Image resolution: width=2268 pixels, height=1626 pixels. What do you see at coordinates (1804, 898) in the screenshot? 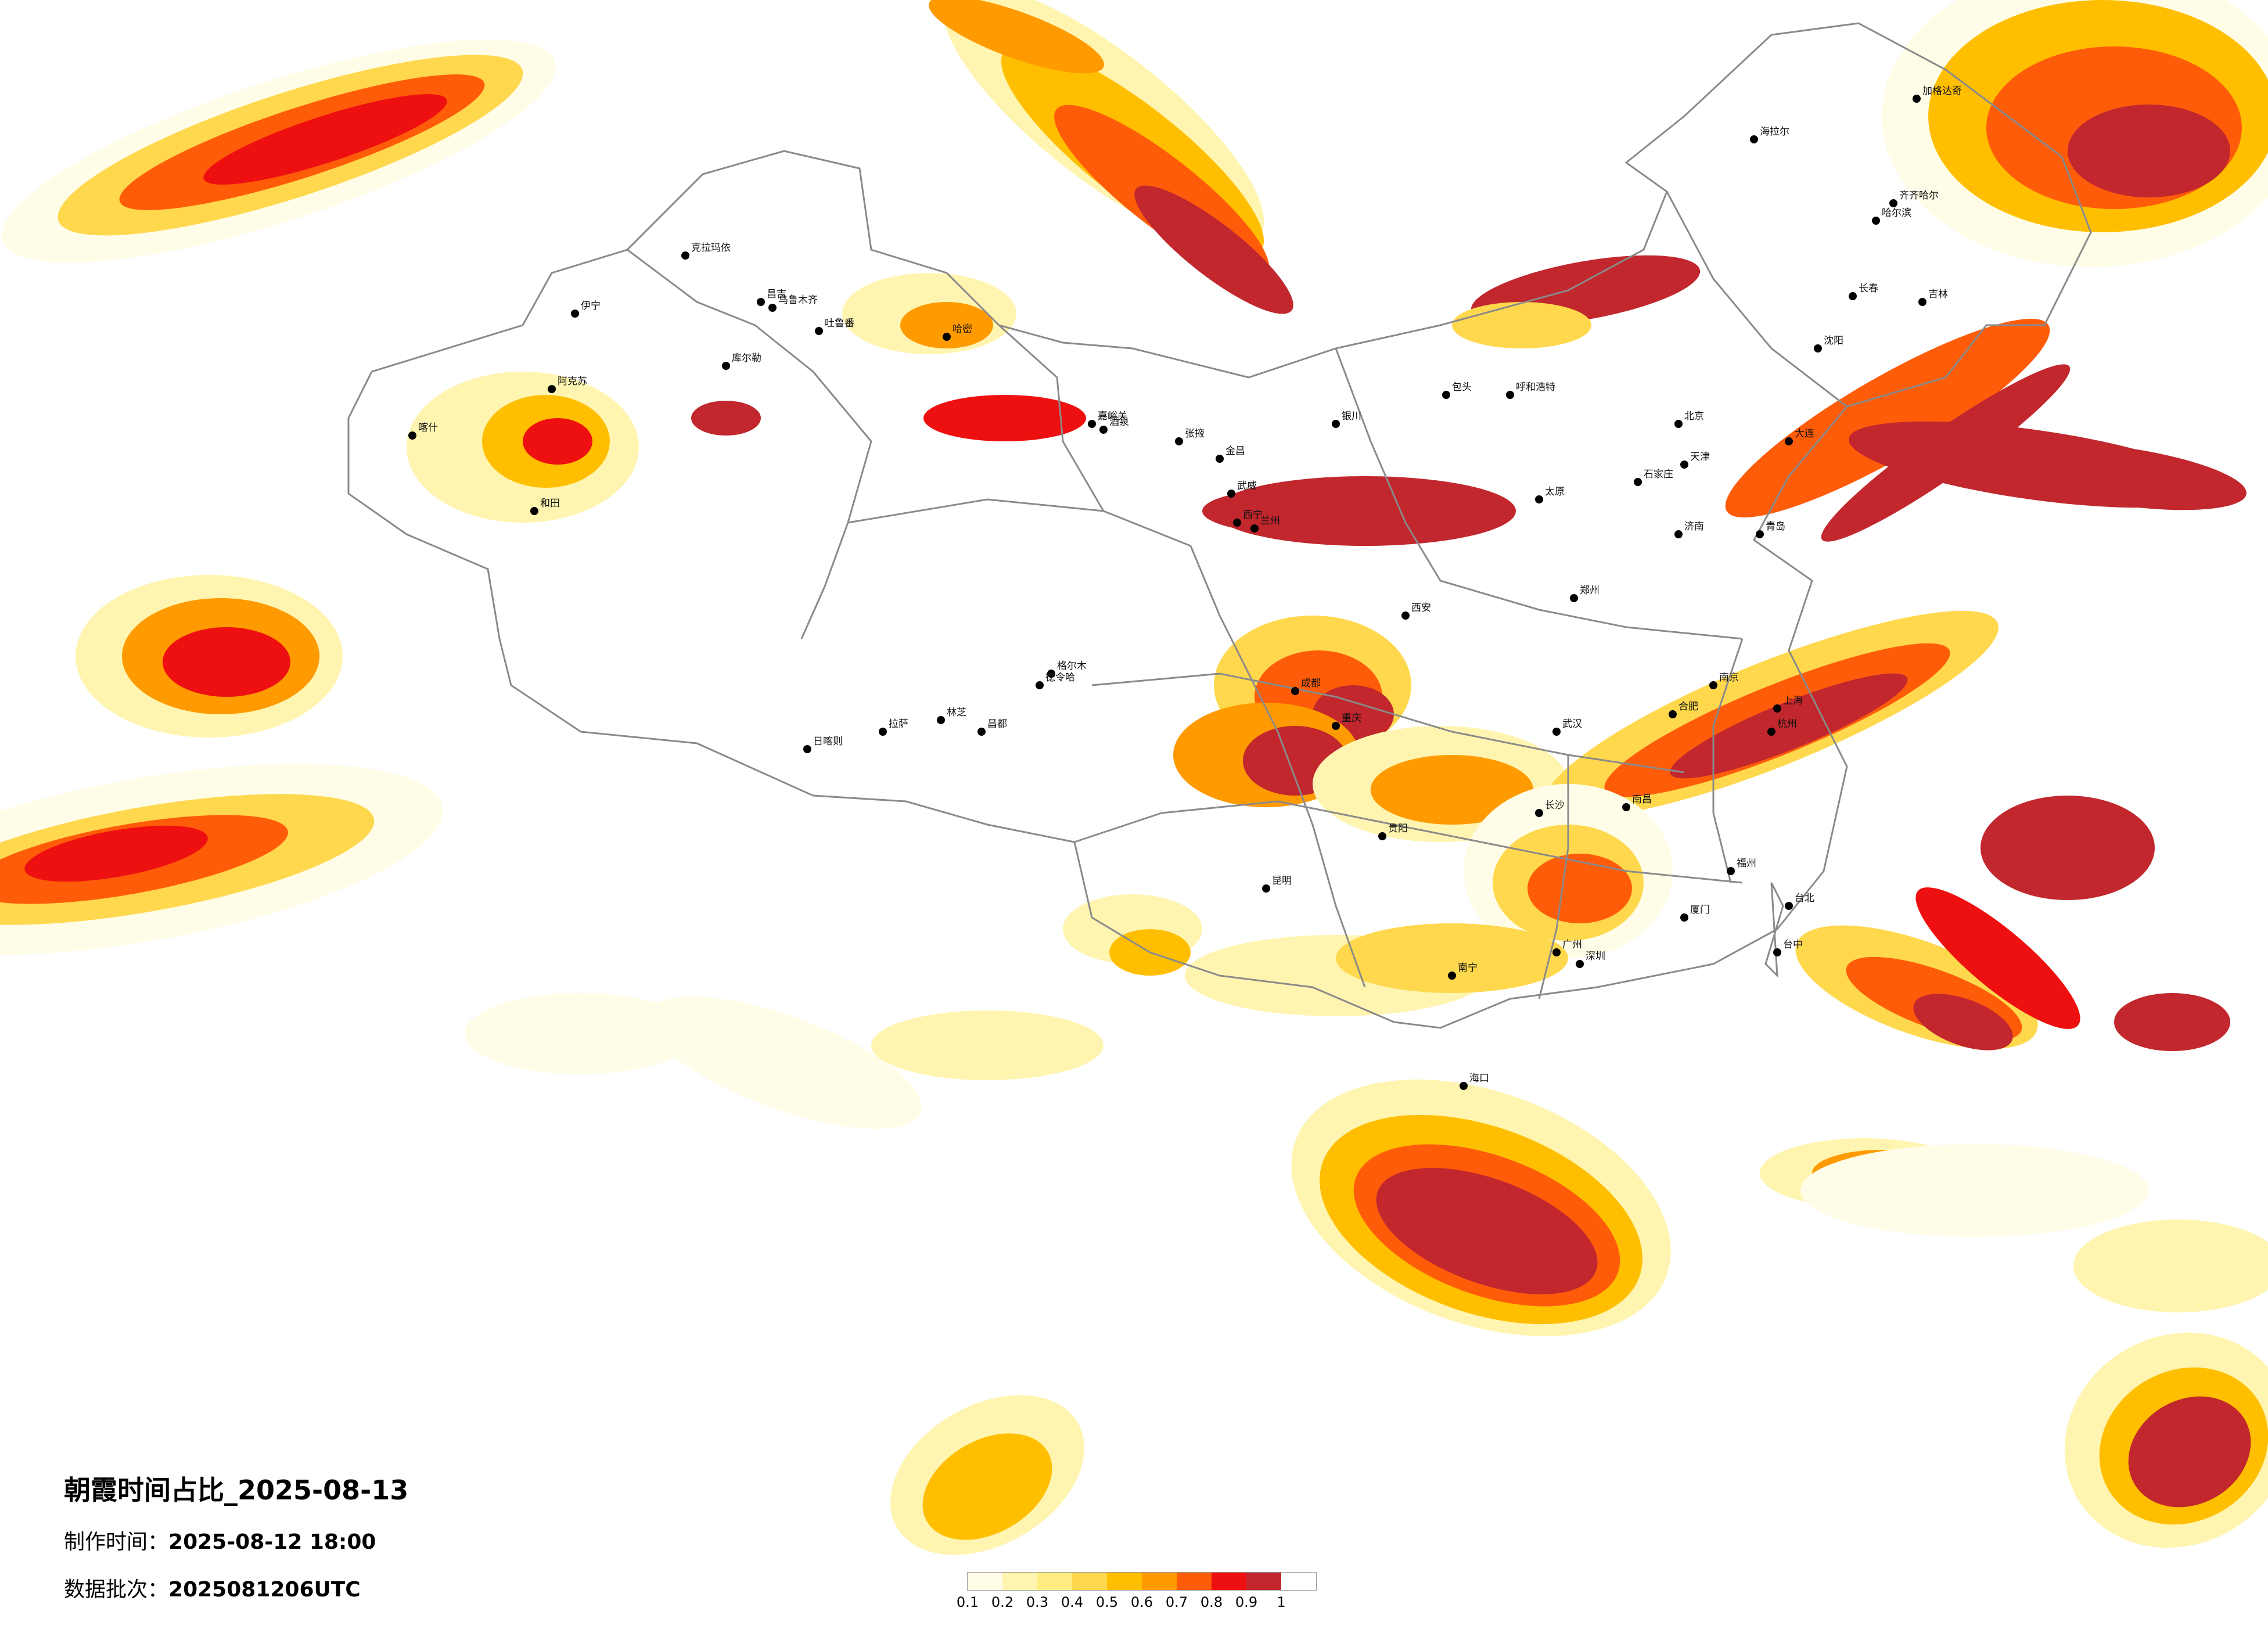
I see `city-label: 台北` at bounding box center [1804, 898].